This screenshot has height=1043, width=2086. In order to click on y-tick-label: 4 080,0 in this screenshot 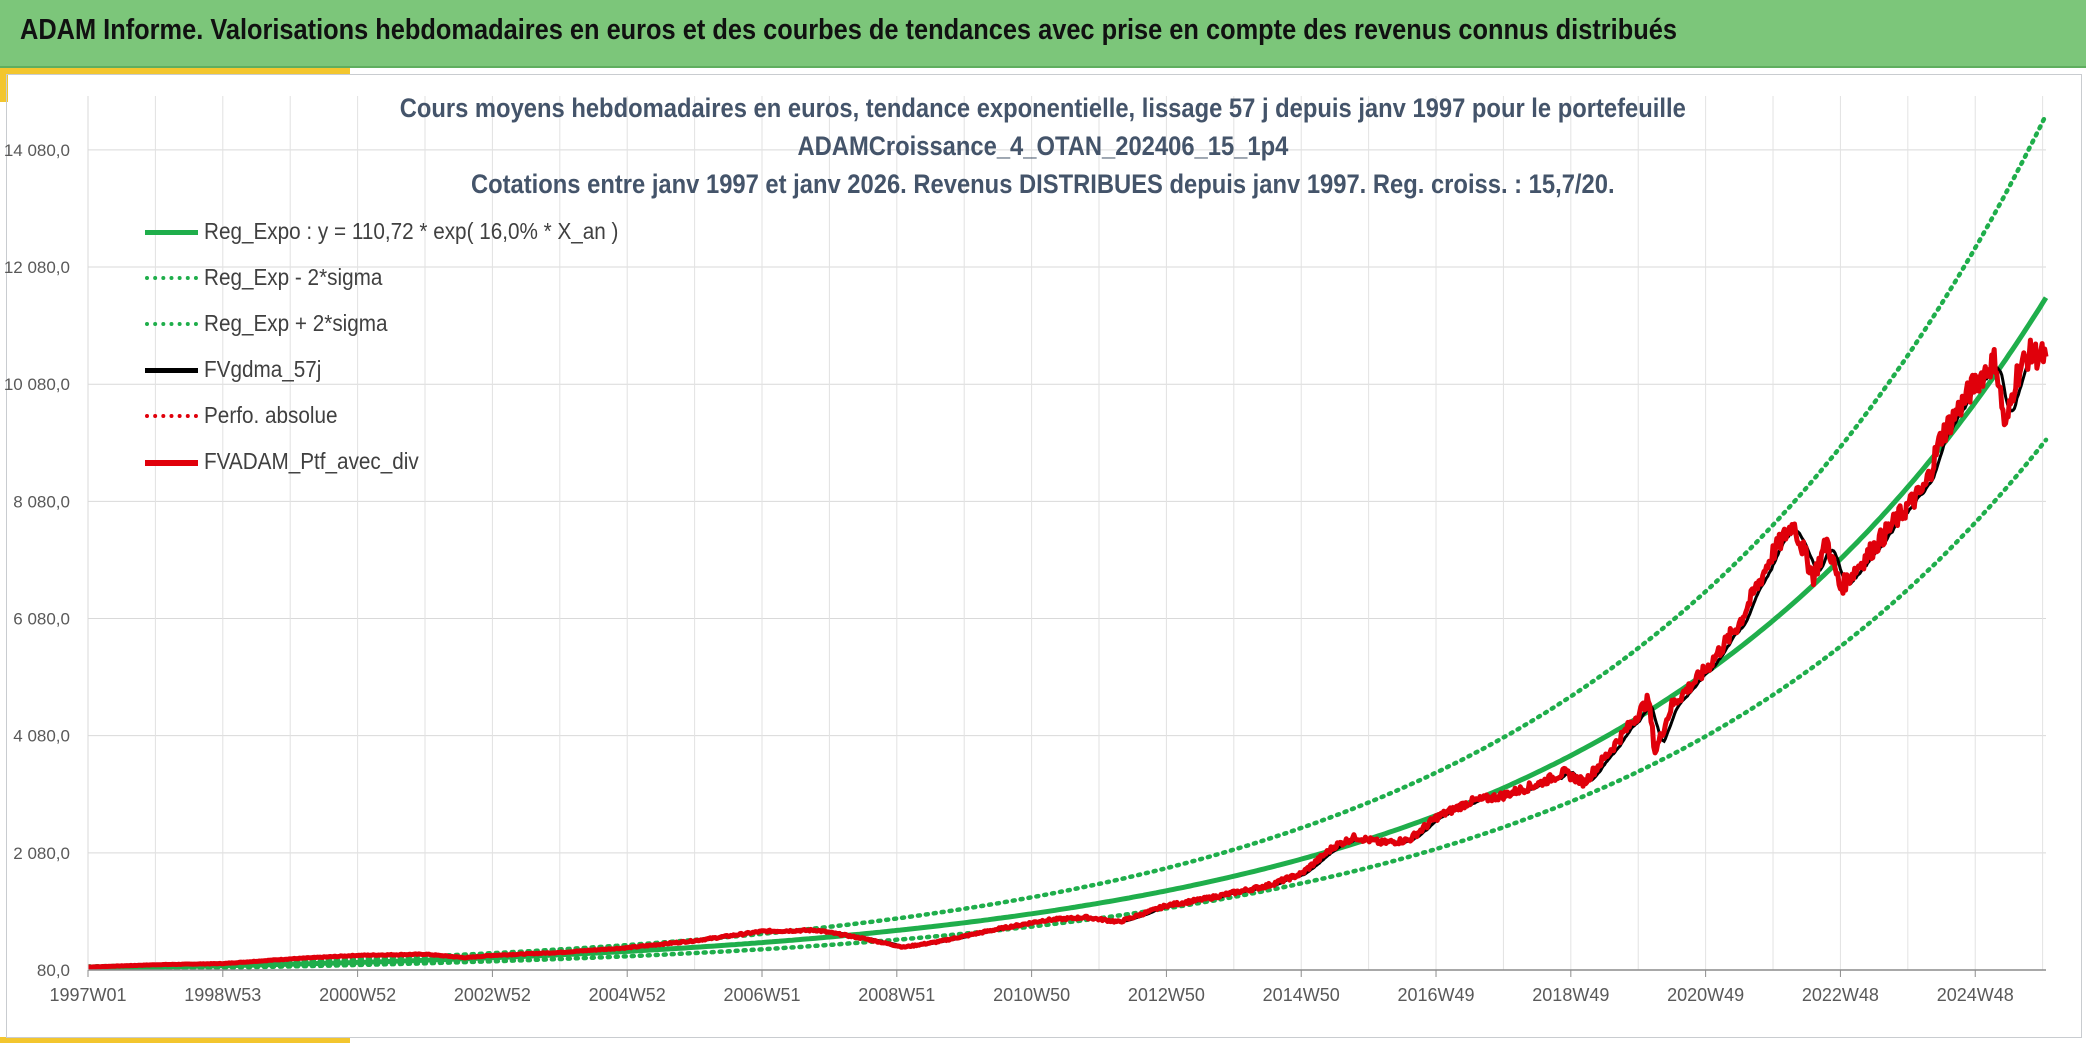, I will do `click(41, 736)`.